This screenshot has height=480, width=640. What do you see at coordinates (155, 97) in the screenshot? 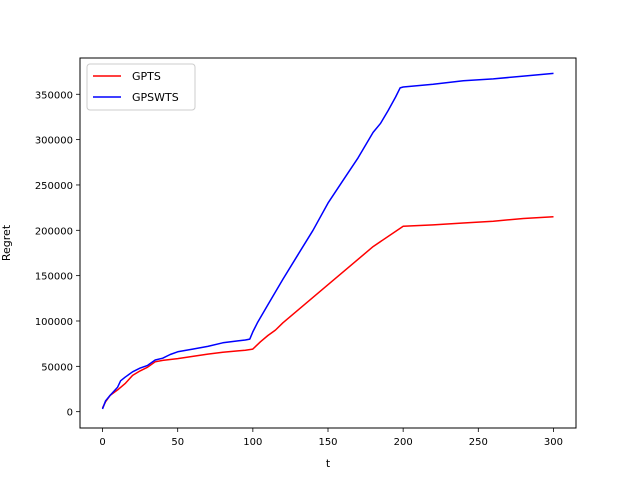
I see `legend-label-gpswts: GPSWTS` at bounding box center [155, 97].